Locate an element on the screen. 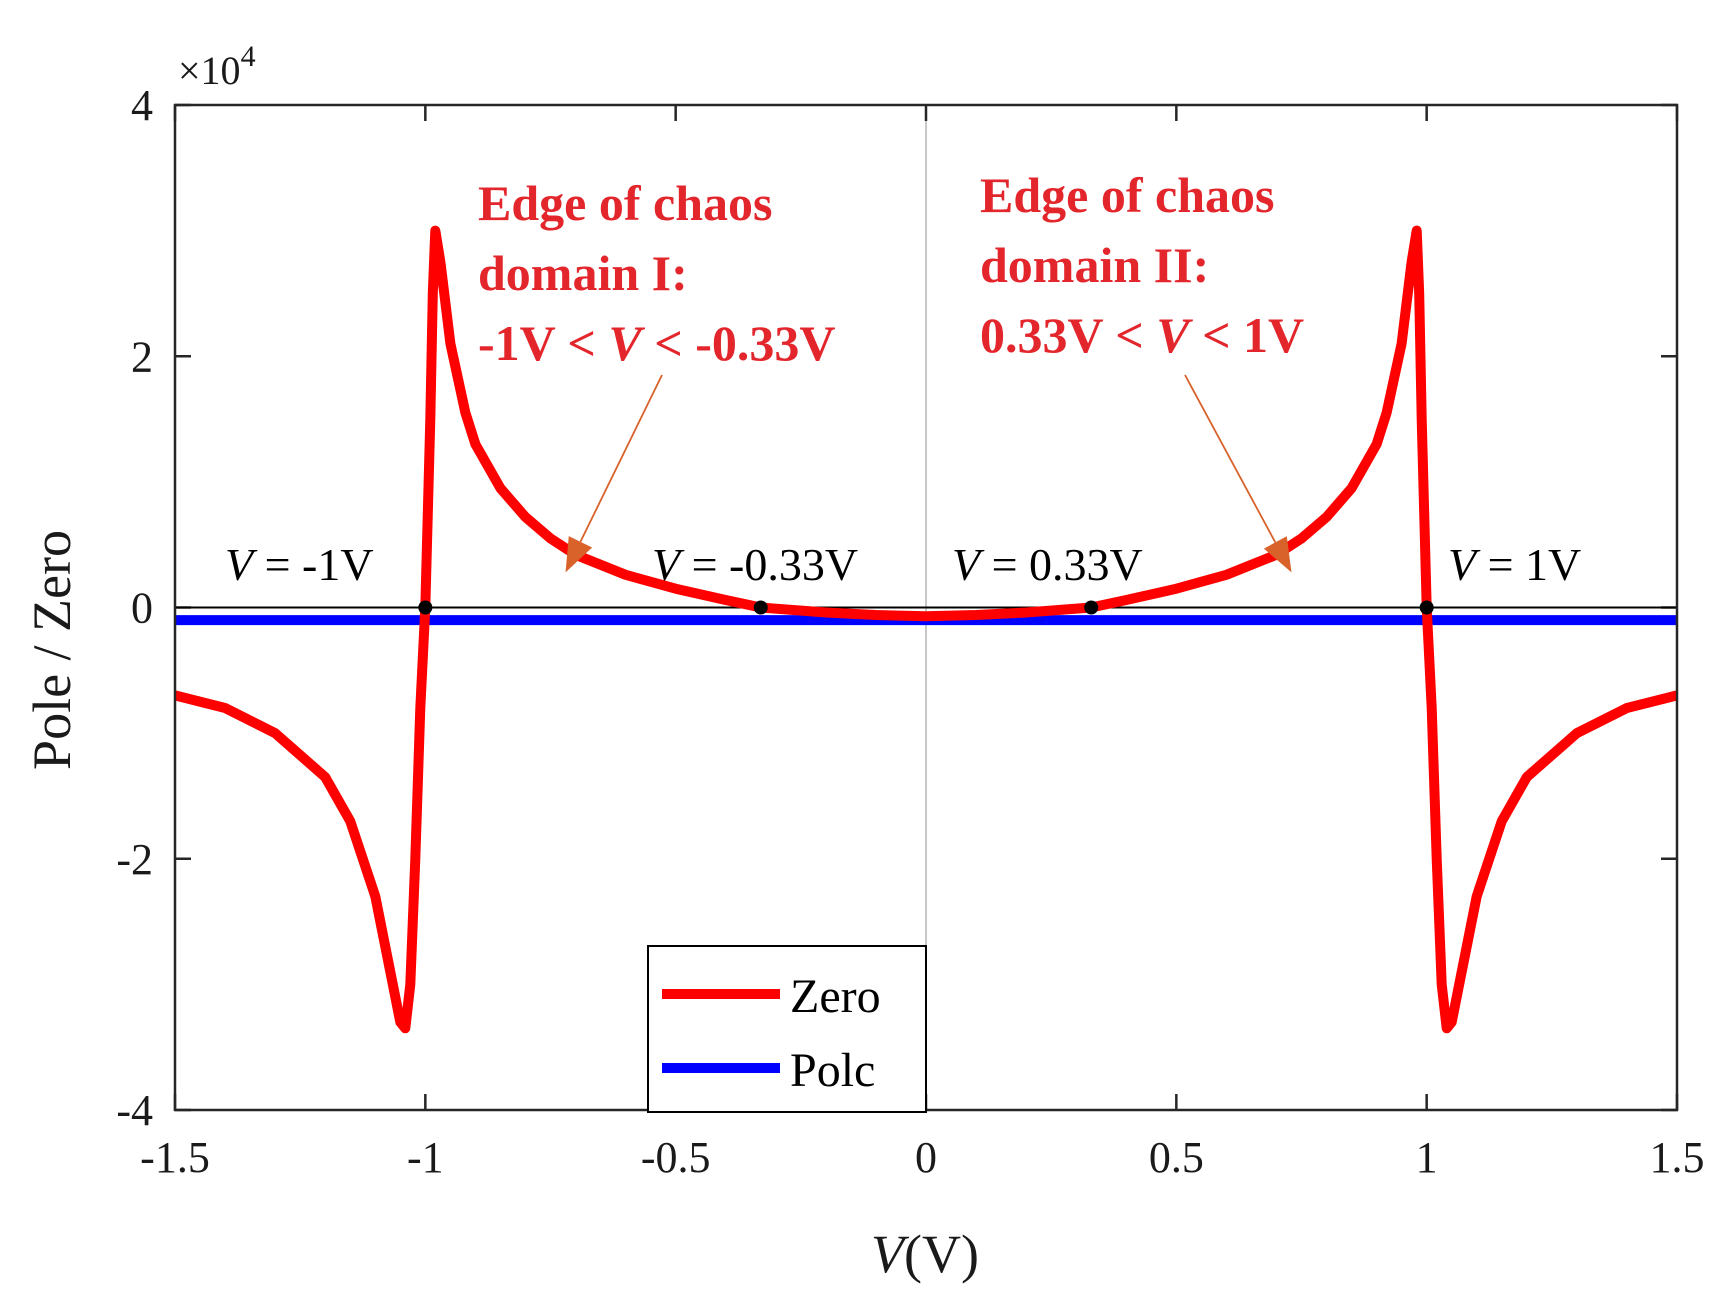 Image resolution: width=1724 pixels, height=1299 pixels. x-axis-label: V(V) is located at coordinates (925, 1254).